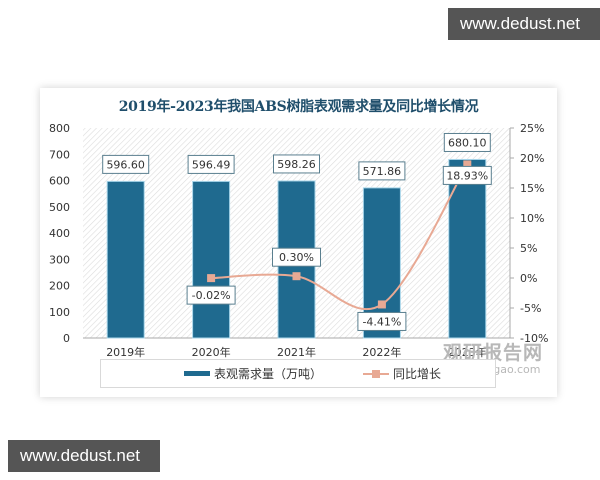 The image size is (600, 480). I want to click on left-axis-tick: 600, so click(59, 181).